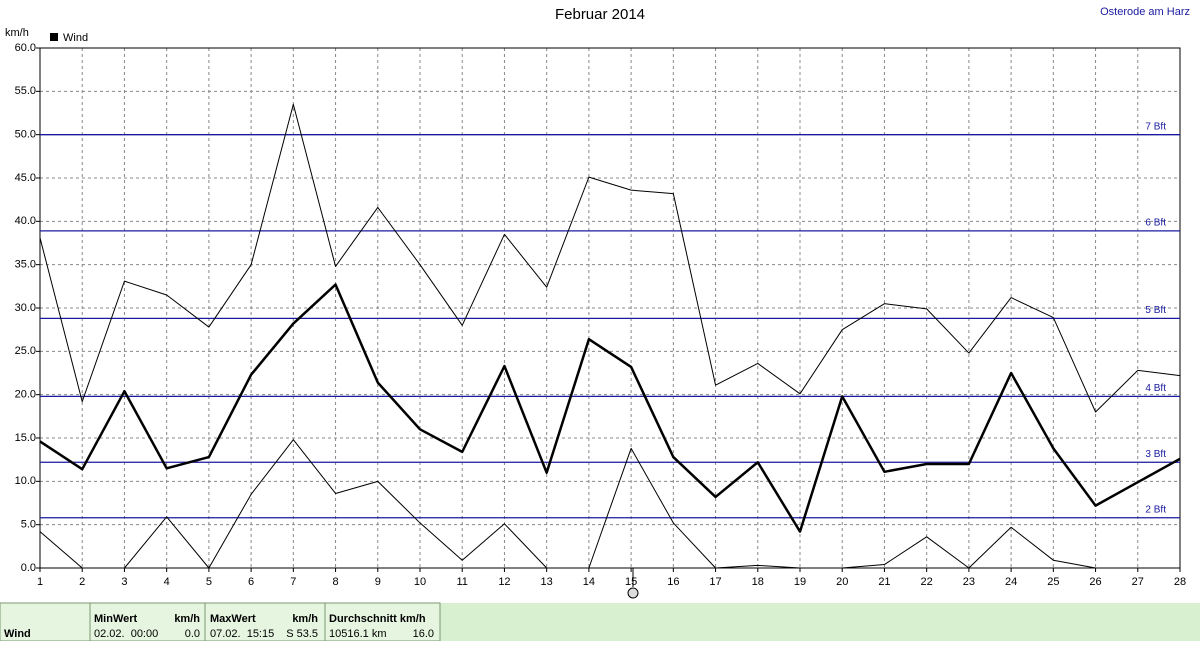  Describe the element at coordinates (25, 351) in the screenshot. I see `y-tick-label: 25.0` at that location.